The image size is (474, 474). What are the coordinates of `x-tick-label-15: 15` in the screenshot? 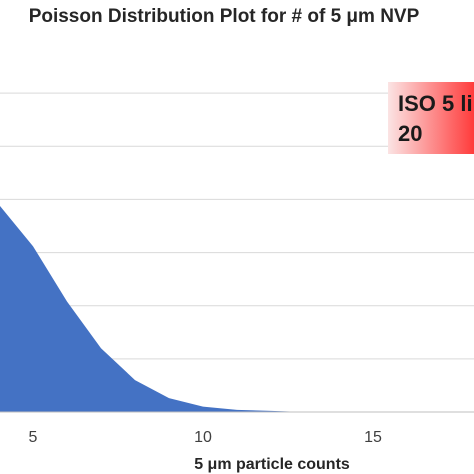 It's located at (373, 437).